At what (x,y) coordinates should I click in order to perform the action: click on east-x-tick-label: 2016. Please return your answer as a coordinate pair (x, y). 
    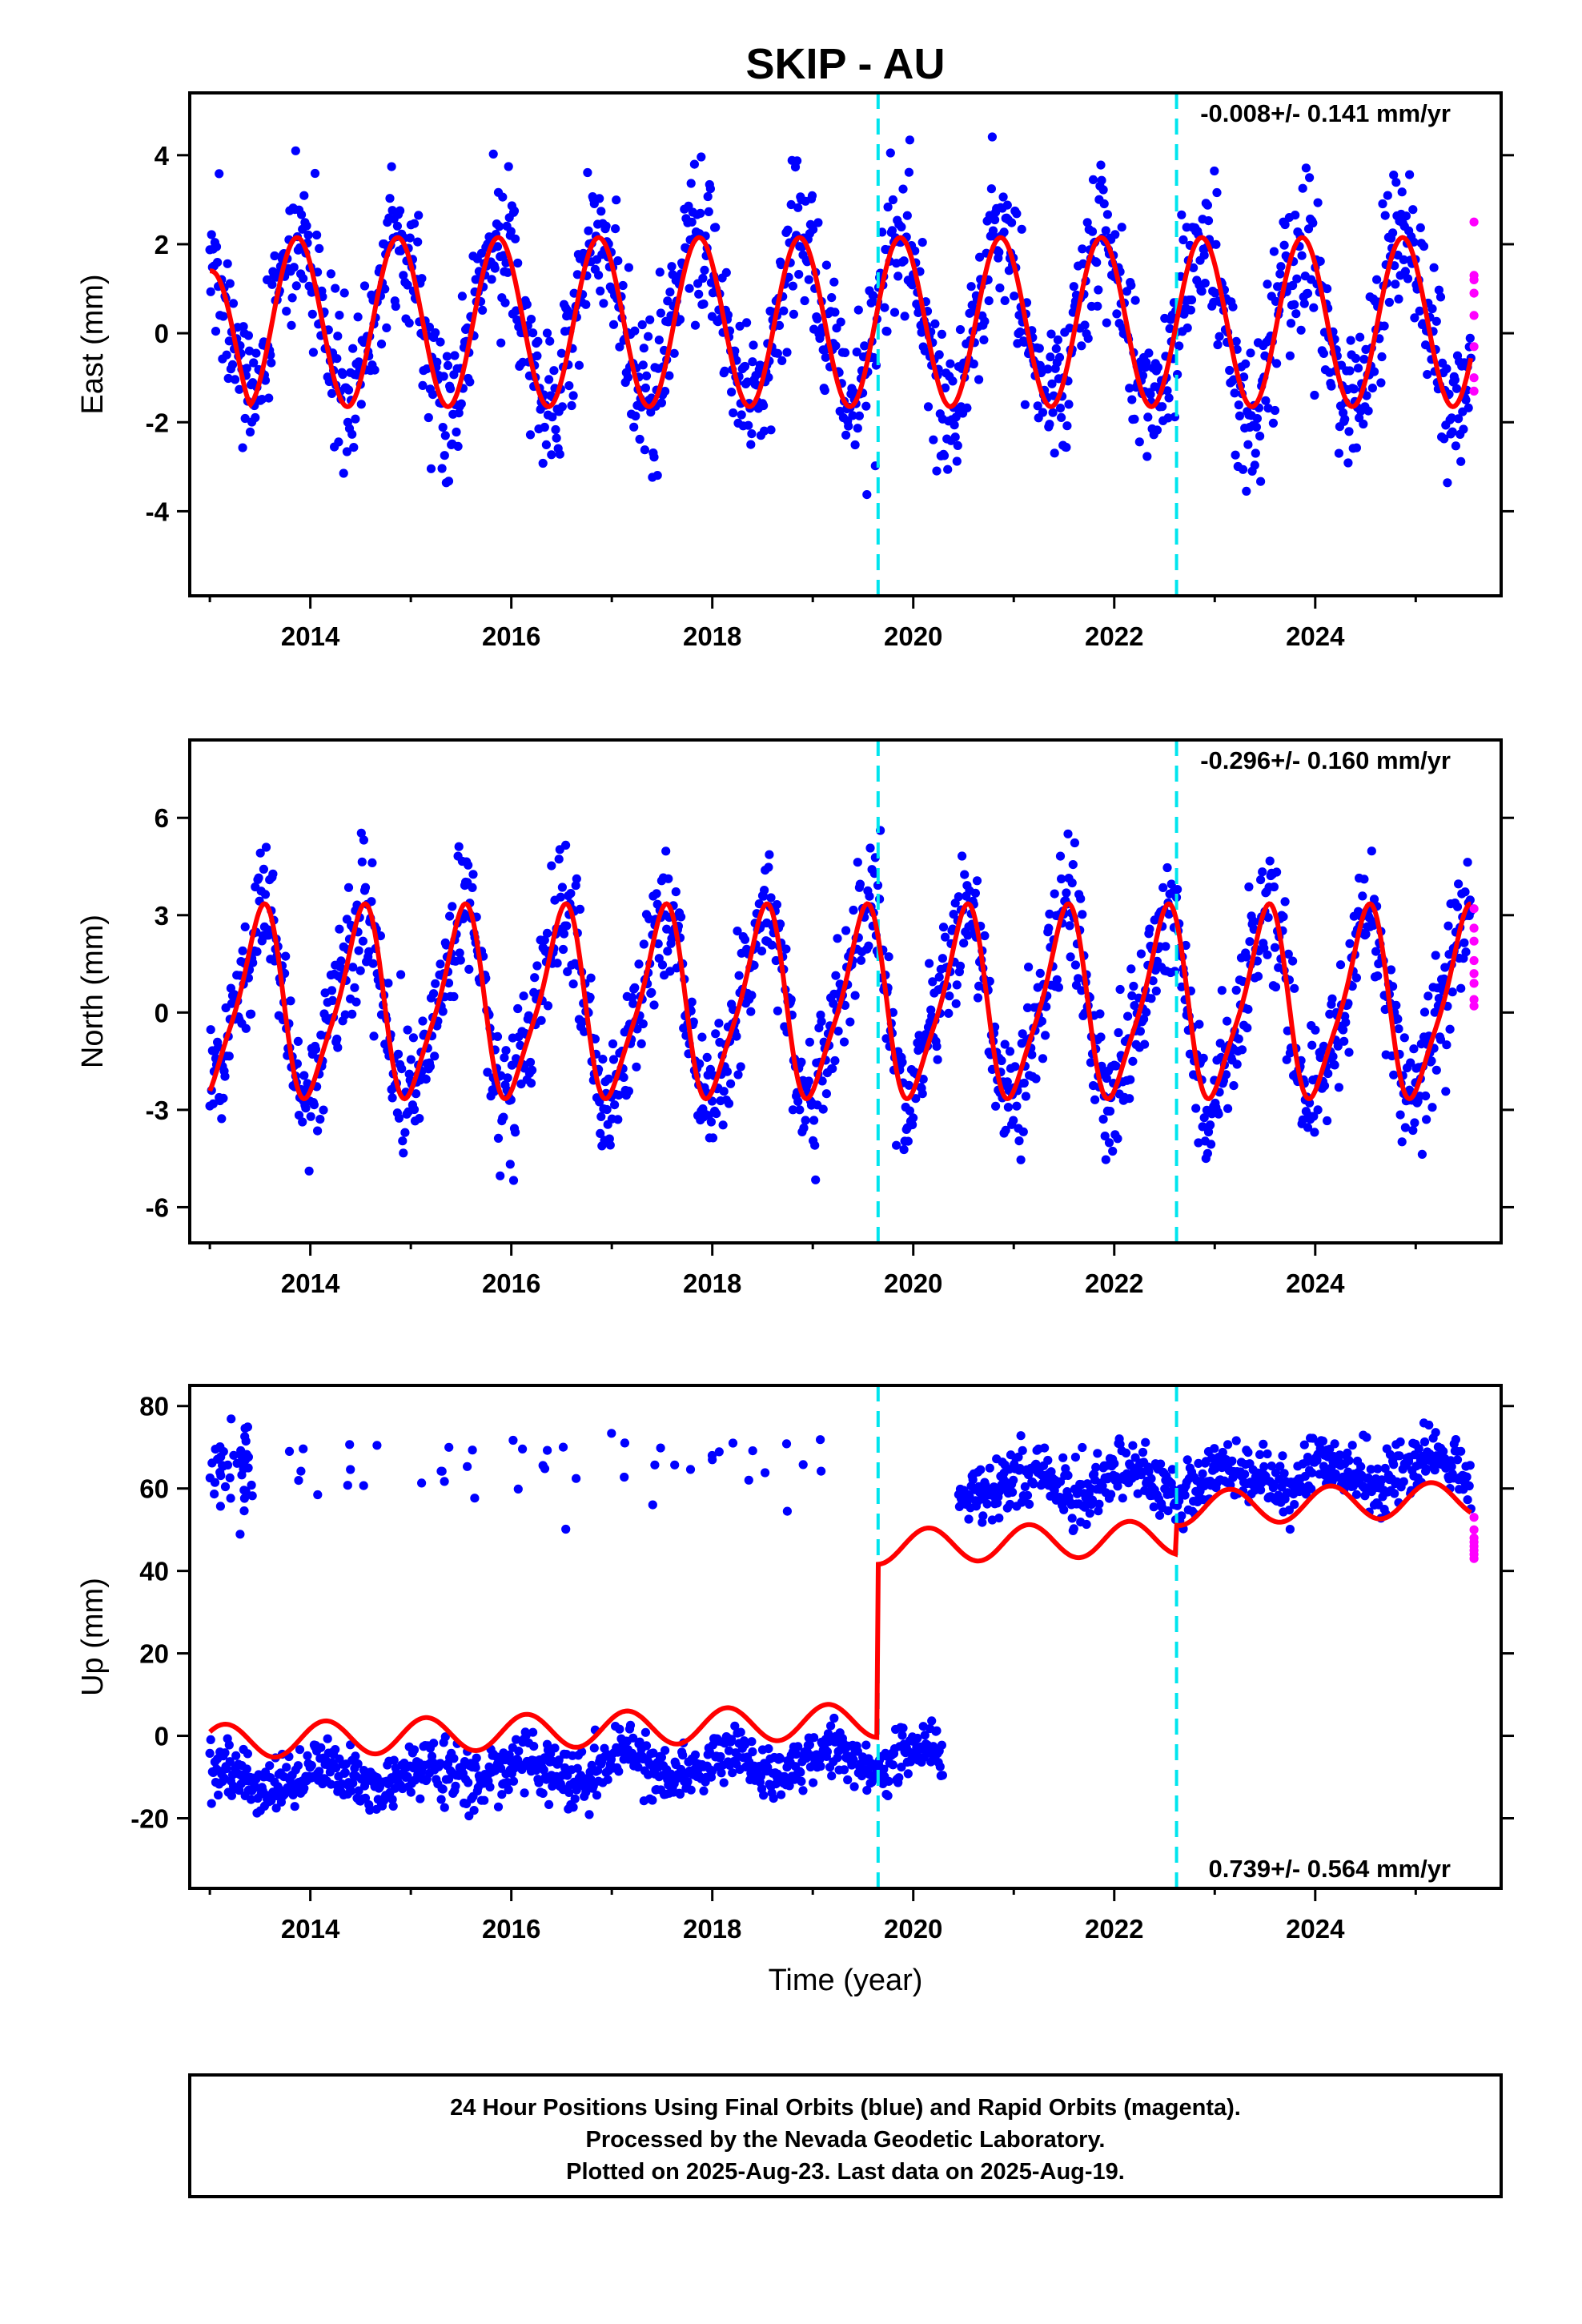
    Looking at the image, I should click on (511, 636).